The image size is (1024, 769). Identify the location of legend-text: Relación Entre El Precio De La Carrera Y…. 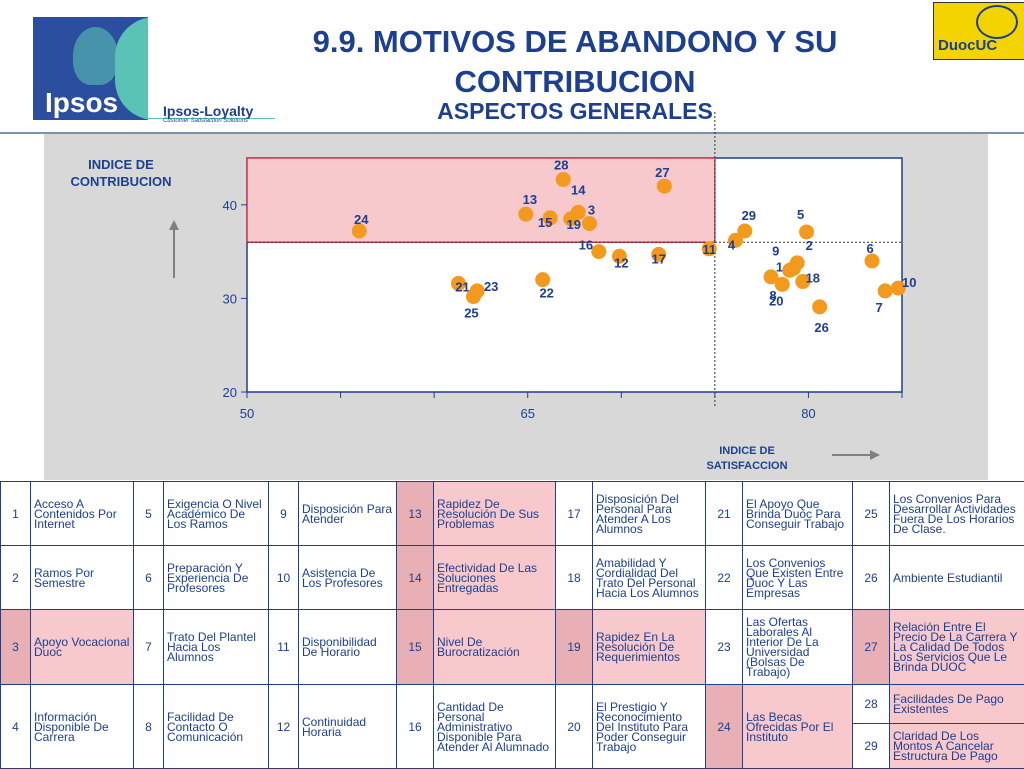
(957, 647).